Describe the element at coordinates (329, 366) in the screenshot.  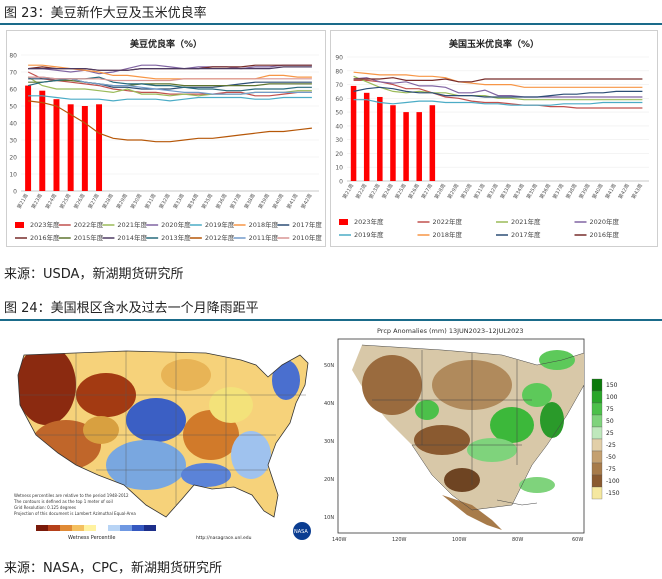
I see `lat-label: 50N` at that location.